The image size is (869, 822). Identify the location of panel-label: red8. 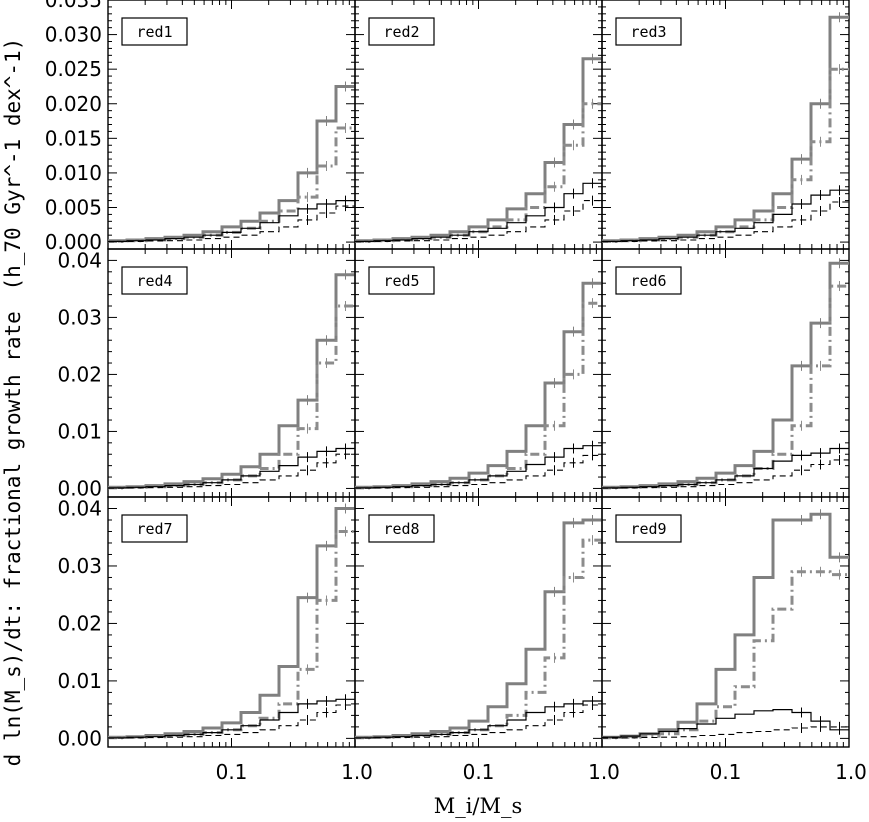
(401, 529).